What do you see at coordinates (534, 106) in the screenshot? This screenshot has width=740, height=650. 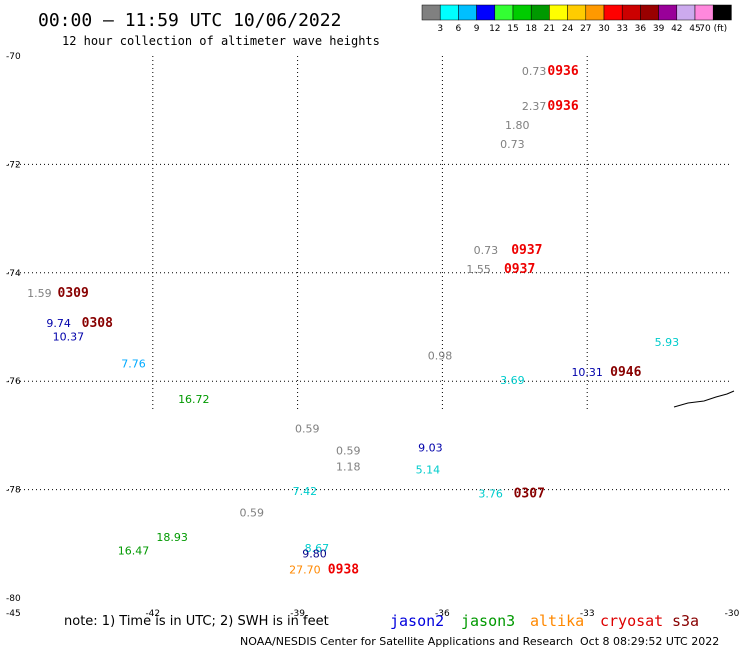 I see `wave-height-label: 2.37` at bounding box center [534, 106].